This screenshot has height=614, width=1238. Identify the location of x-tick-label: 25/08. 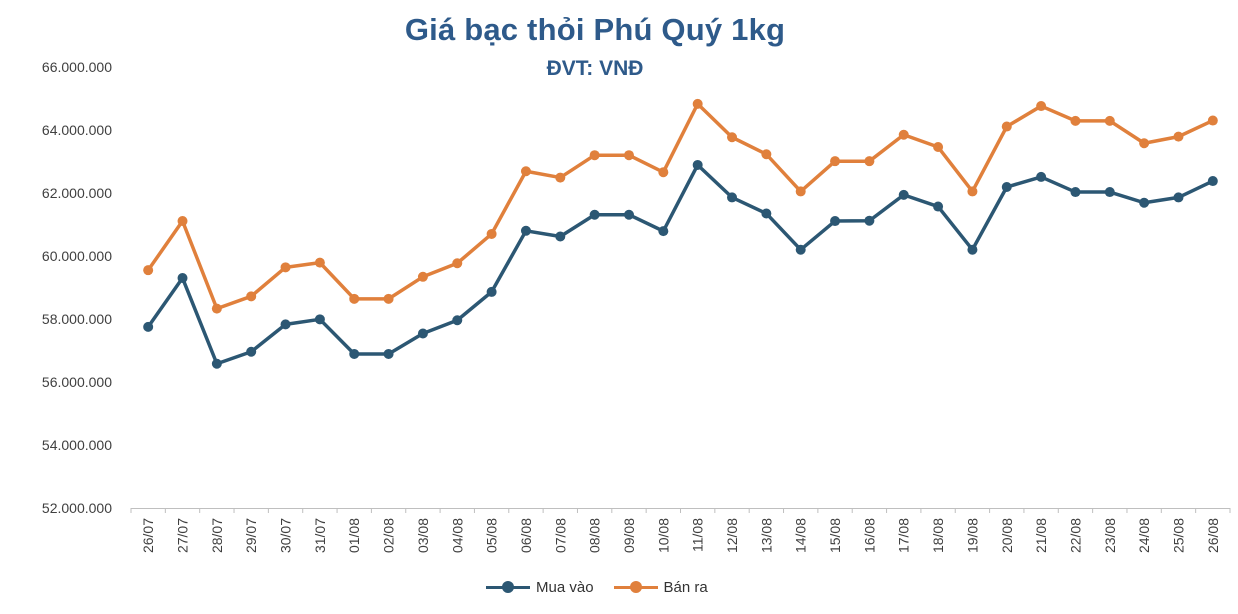
(1178, 535).